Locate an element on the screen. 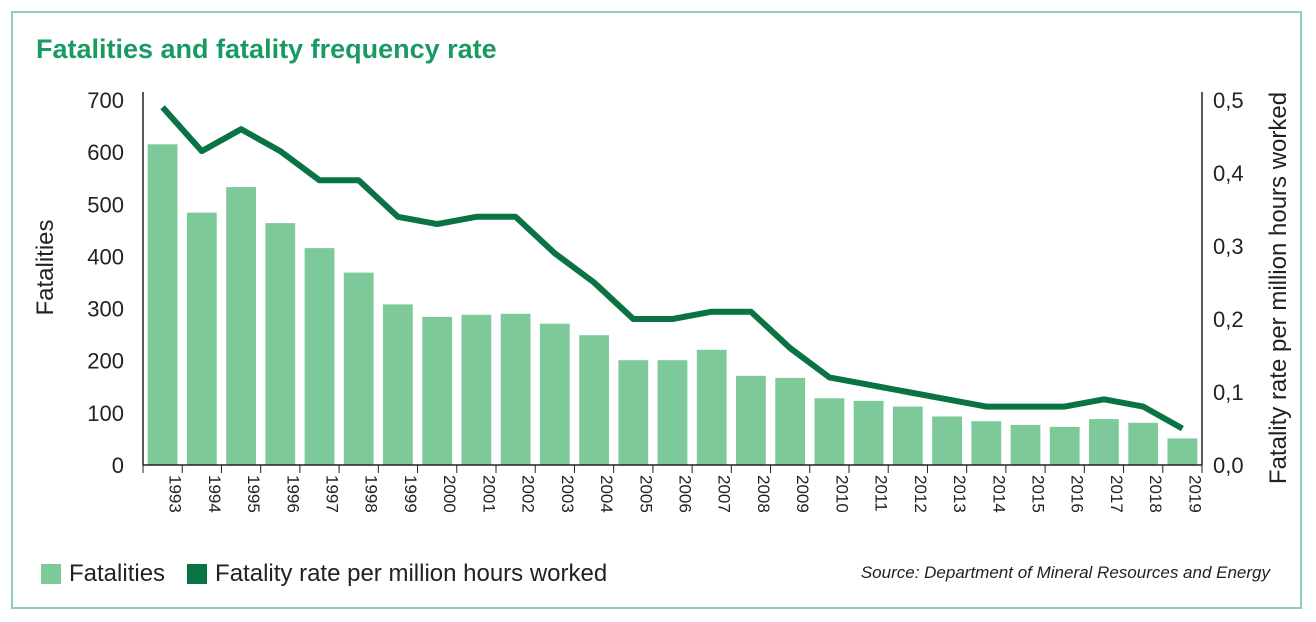  x-tick-label-1994: 1994 is located at coordinates (214, 494).